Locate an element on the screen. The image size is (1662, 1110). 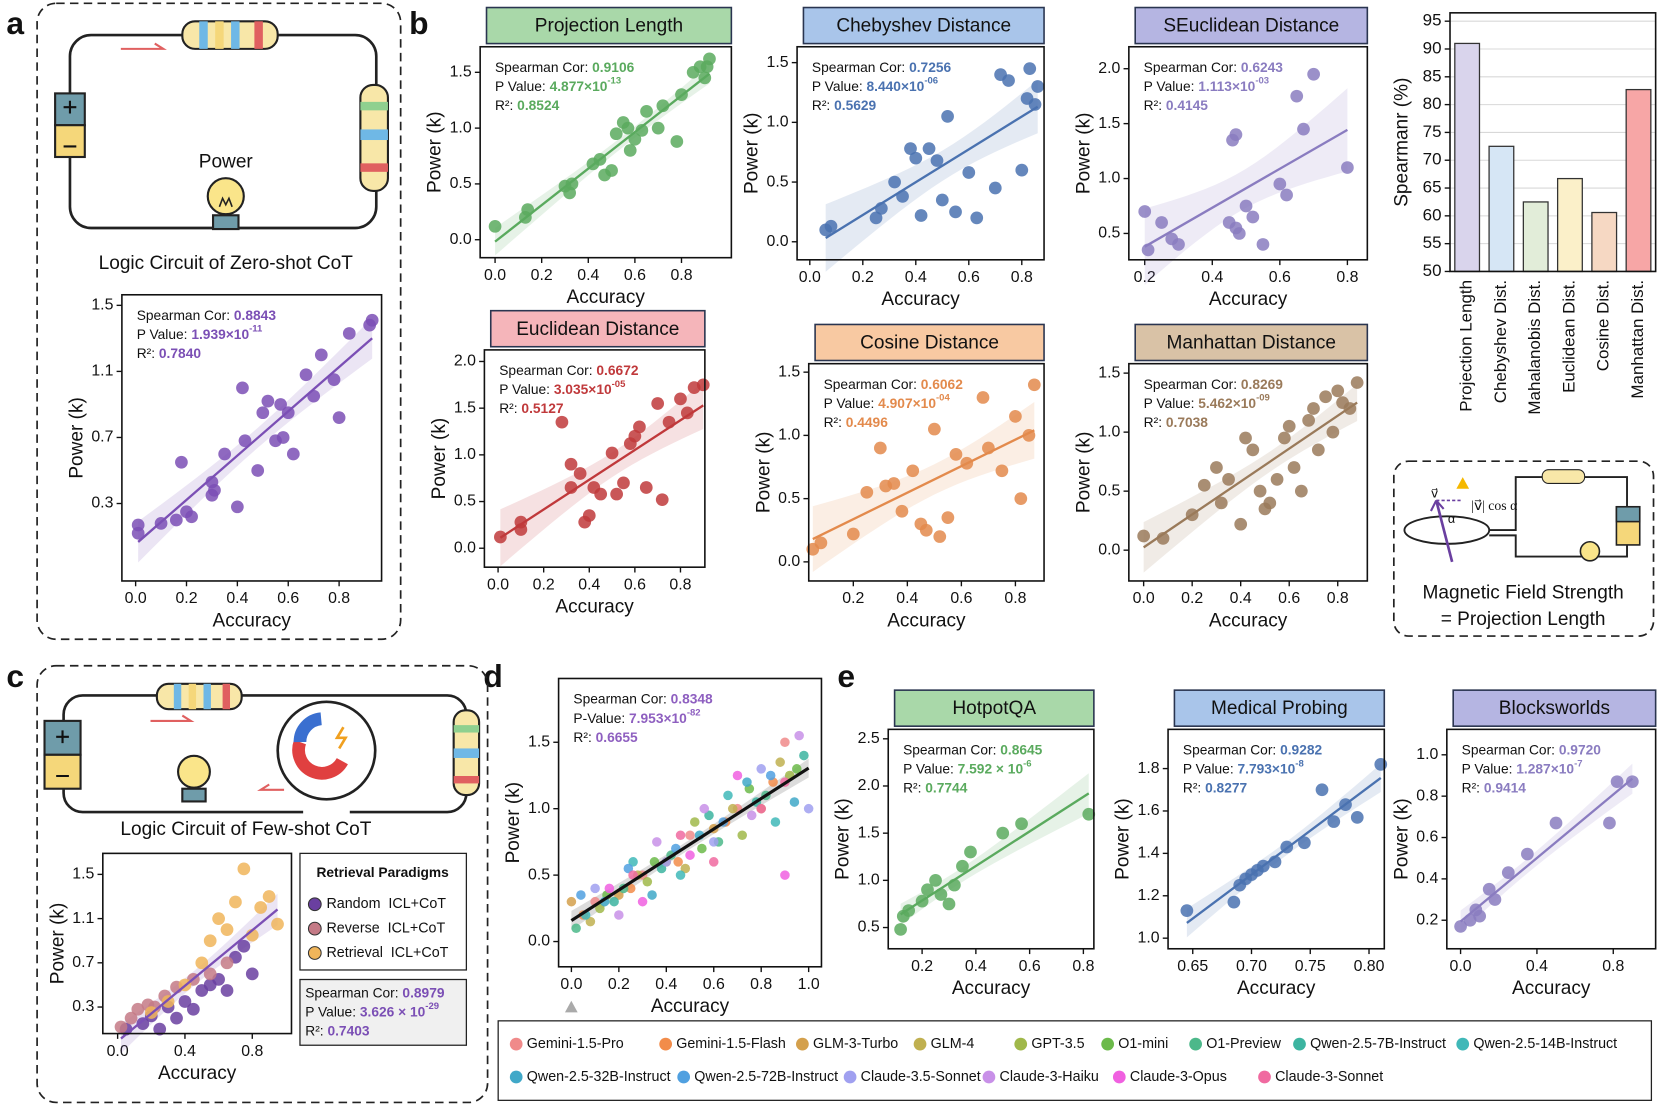
chart-title: HotpotQA is located at coordinates (994, 708).